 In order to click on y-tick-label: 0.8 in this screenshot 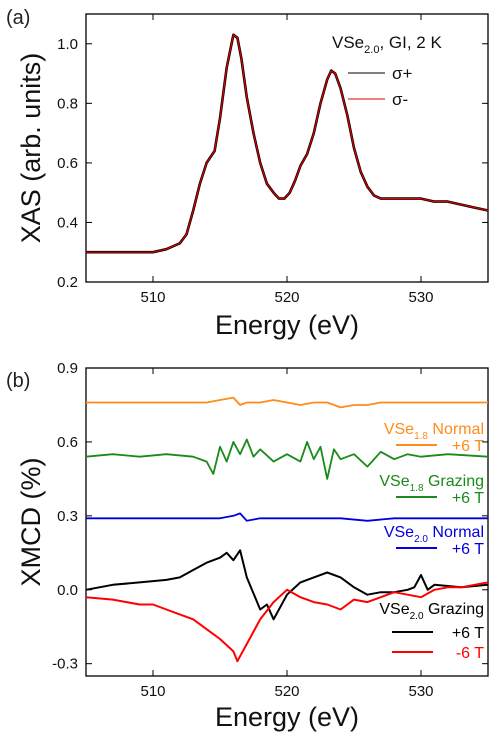, I will do `click(67, 103)`.